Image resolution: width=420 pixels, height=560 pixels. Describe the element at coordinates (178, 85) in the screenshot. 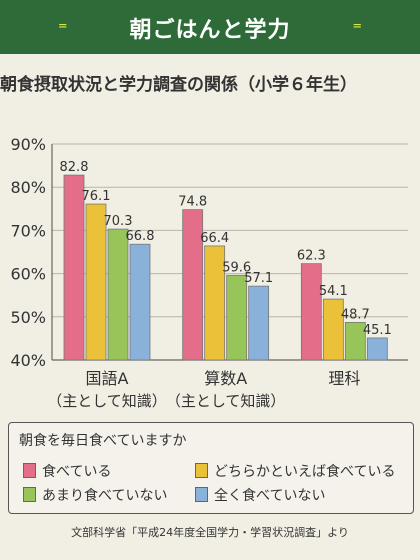

I see `chart-subtitle: 朝食摂取状況と学力調査の関係（小学６年生）` at that location.